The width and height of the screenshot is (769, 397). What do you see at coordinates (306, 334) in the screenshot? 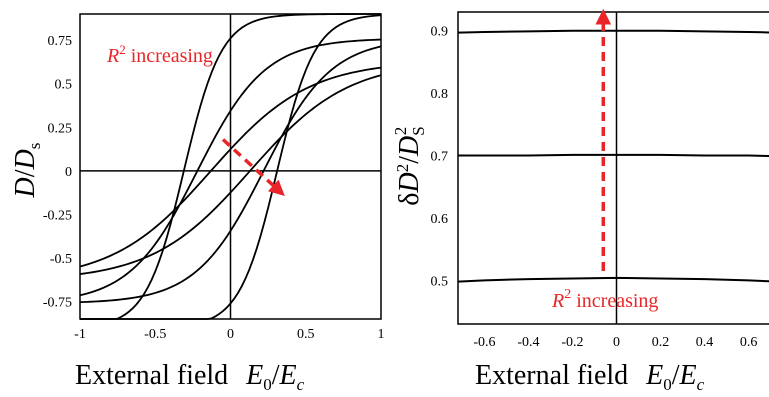
I see `x-tick-label: 0.5` at bounding box center [306, 334].